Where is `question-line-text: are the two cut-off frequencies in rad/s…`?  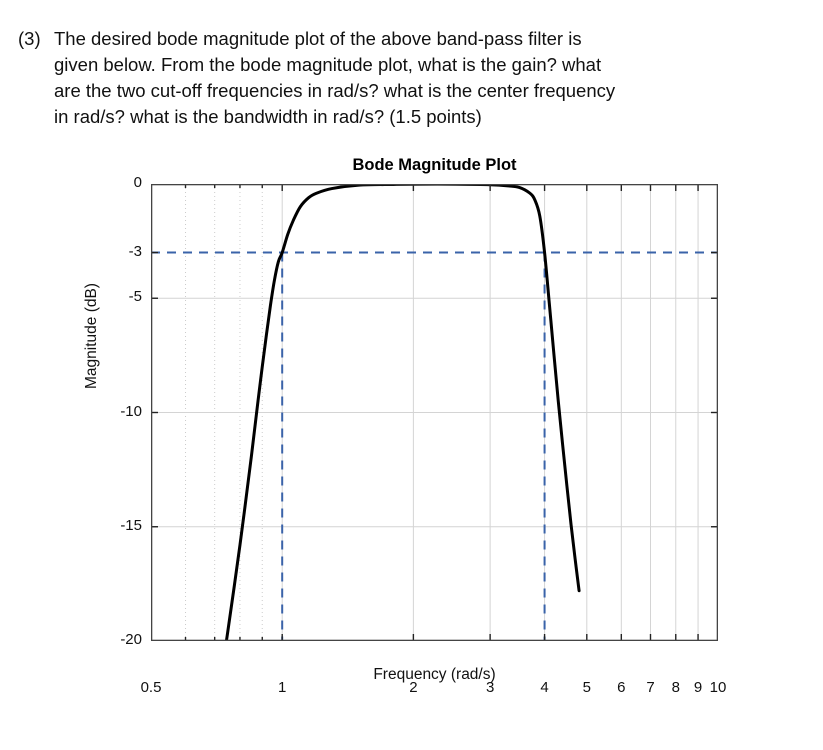 question-line-text: are the two cut-off frequencies in rad/s… is located at coordinates (335, 90).